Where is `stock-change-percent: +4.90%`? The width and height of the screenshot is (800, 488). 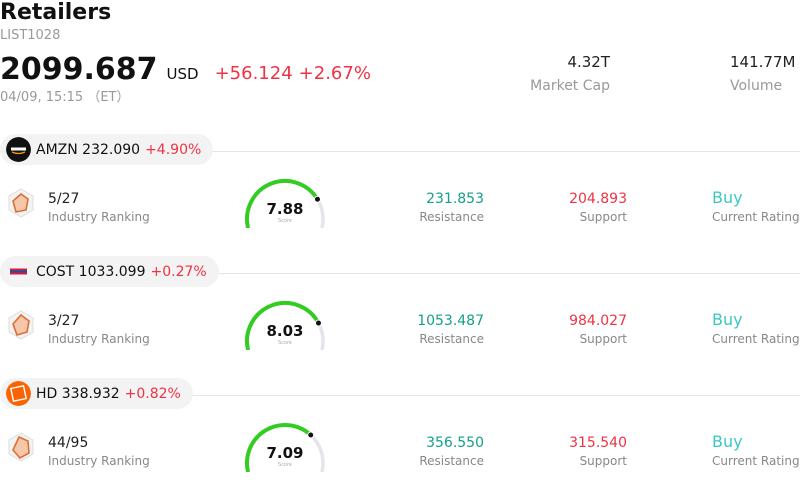 stock-change-percent: +4.90% is located at coordinates (173, 149).